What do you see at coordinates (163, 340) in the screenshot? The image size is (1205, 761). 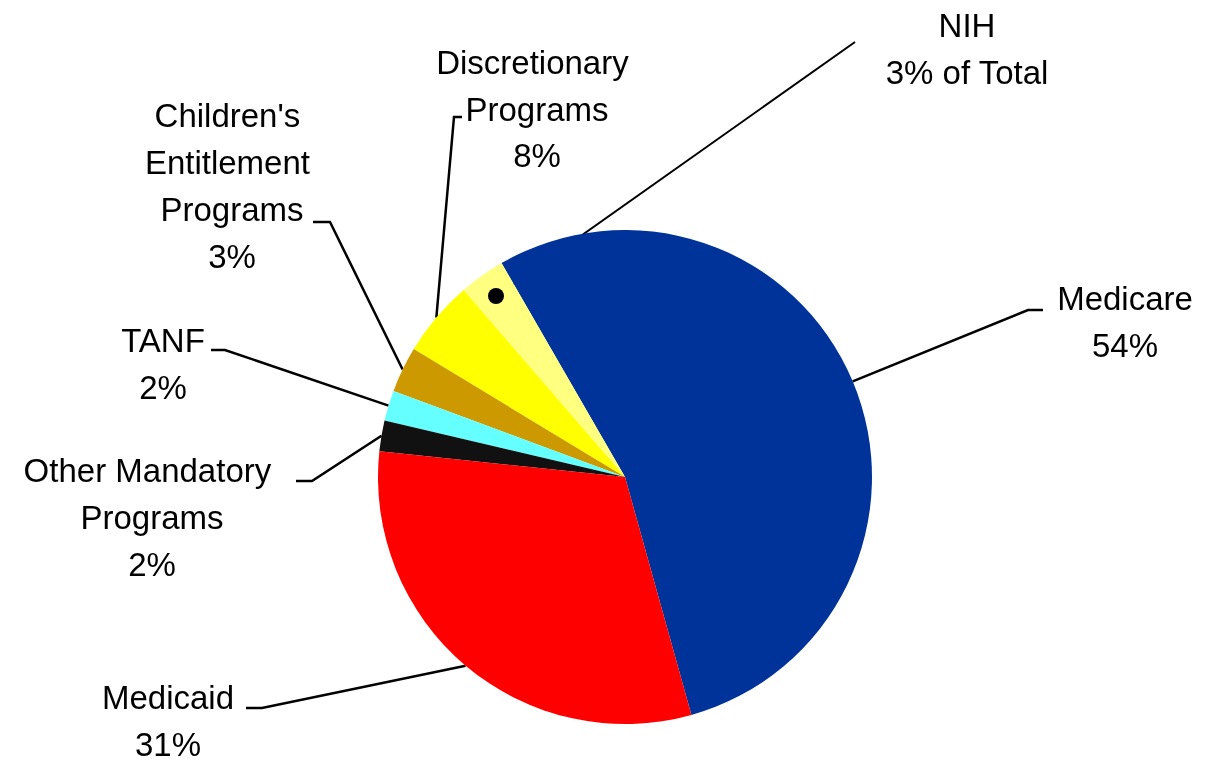 I see `slice-label: TANF` at bounding box center [163, 340].